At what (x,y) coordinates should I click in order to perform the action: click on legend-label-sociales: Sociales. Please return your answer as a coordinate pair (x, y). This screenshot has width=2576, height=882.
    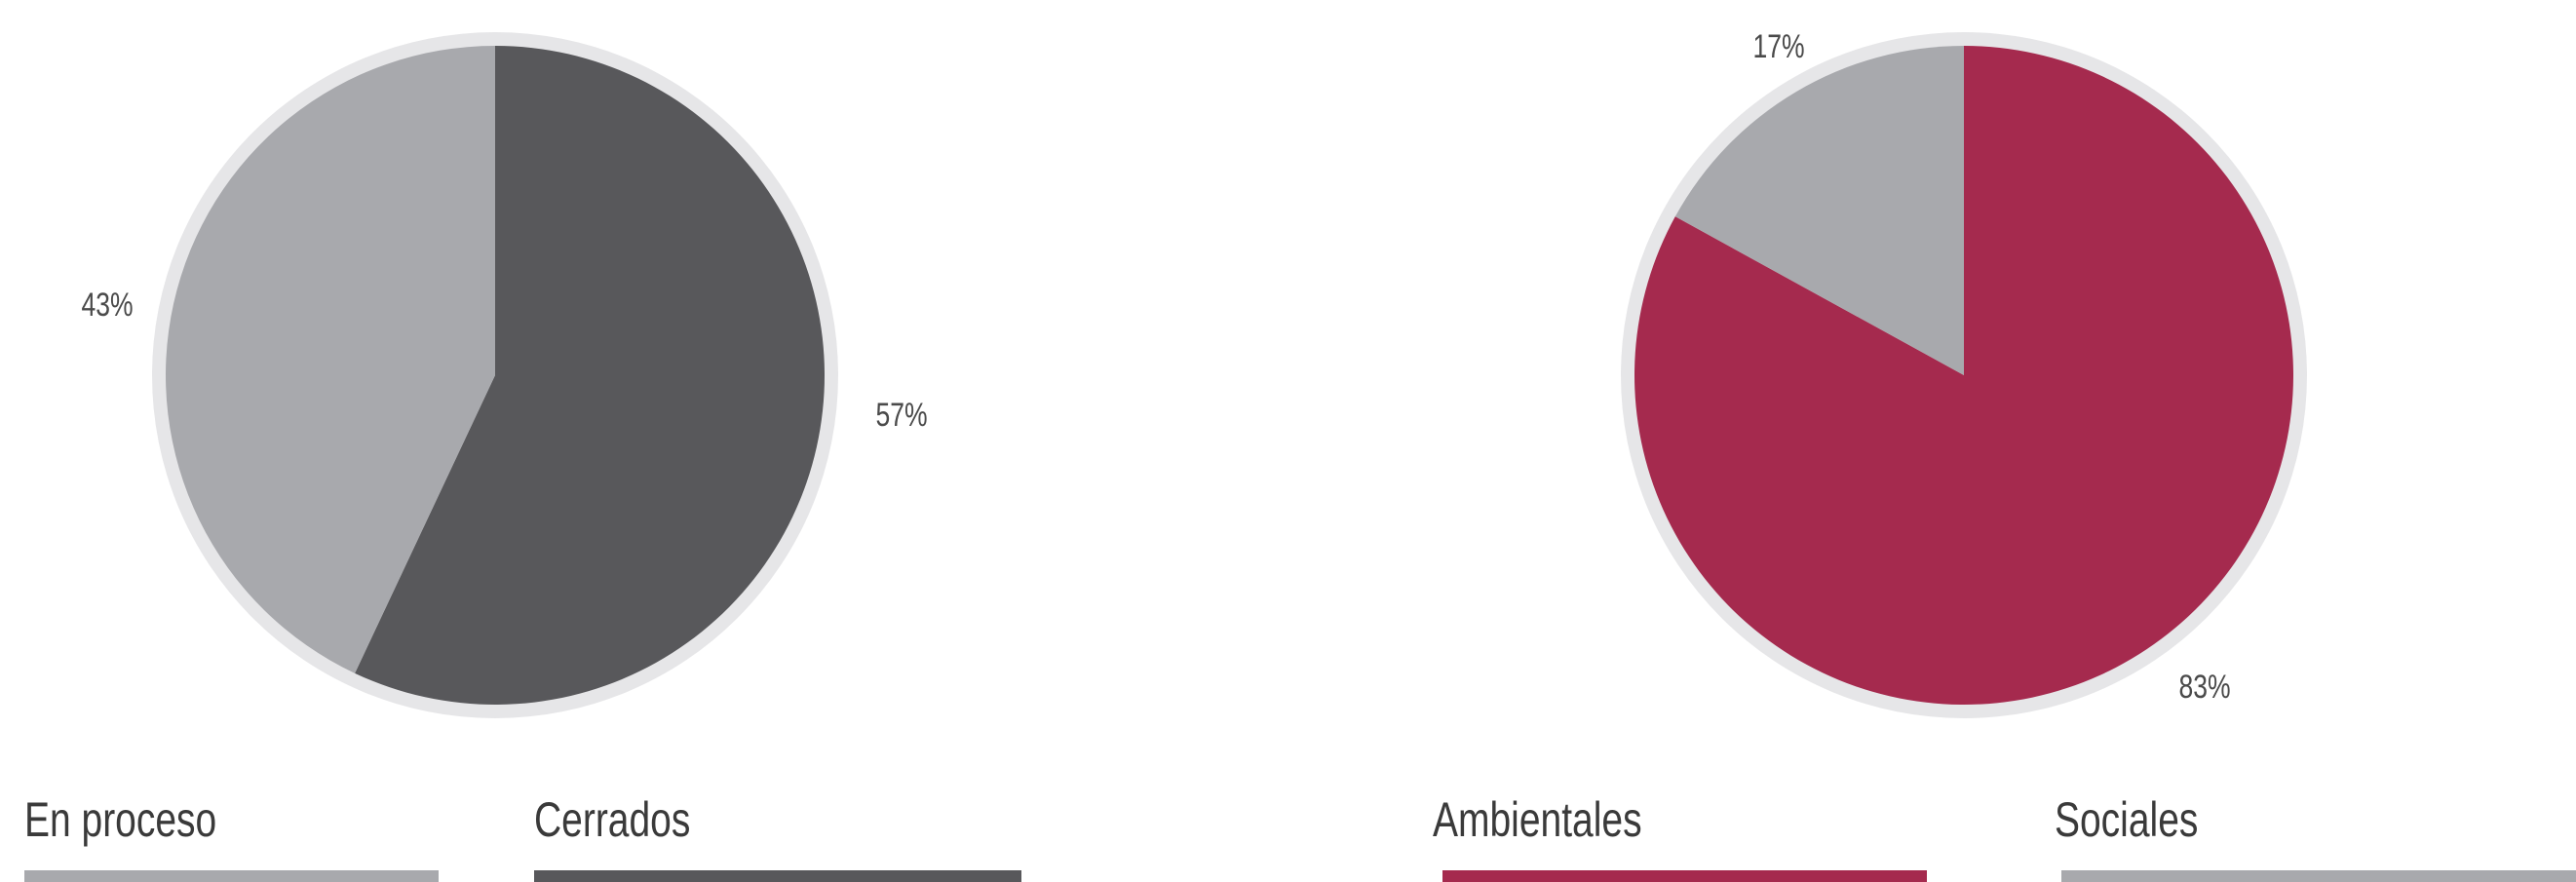
    Looking at the image, I should click on (2126, 819).